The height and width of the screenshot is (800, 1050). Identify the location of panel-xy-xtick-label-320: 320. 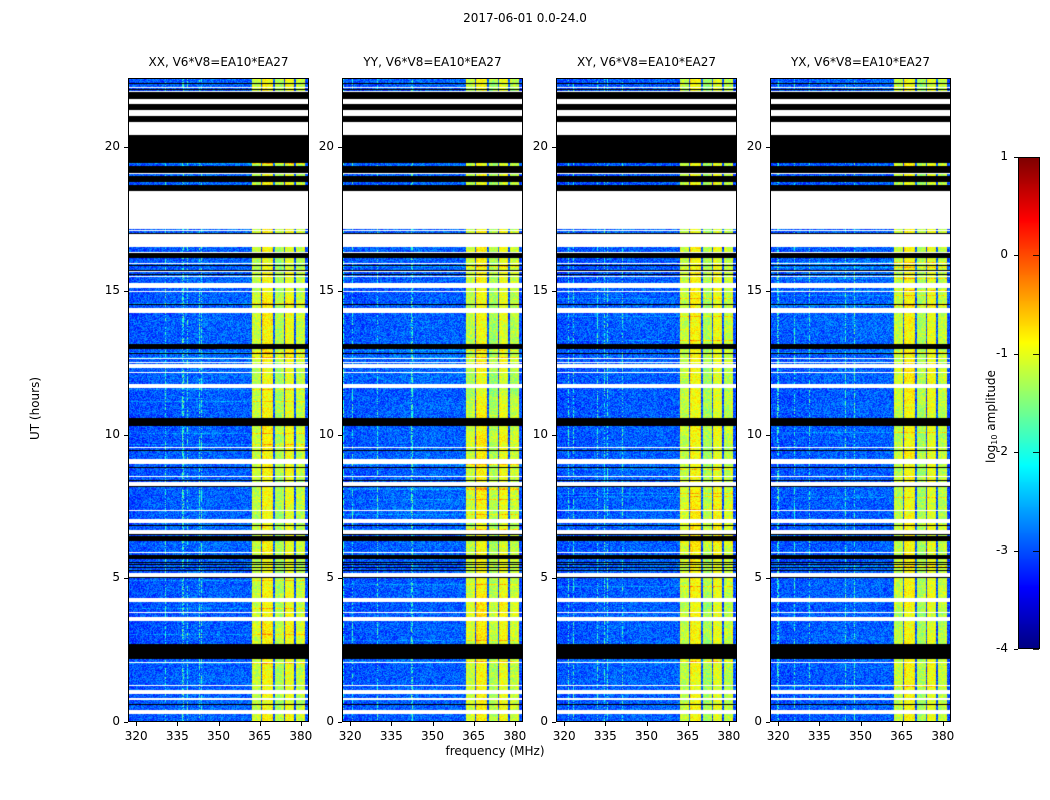
(564, 736).